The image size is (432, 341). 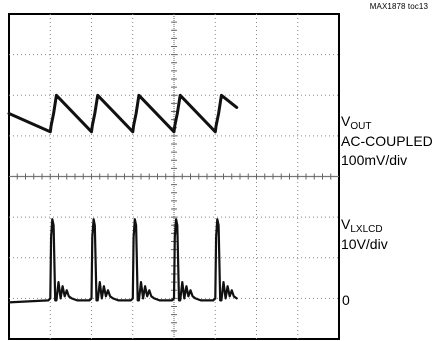 I want to click on vout-label: VOUT, so click(x=356, y=122).